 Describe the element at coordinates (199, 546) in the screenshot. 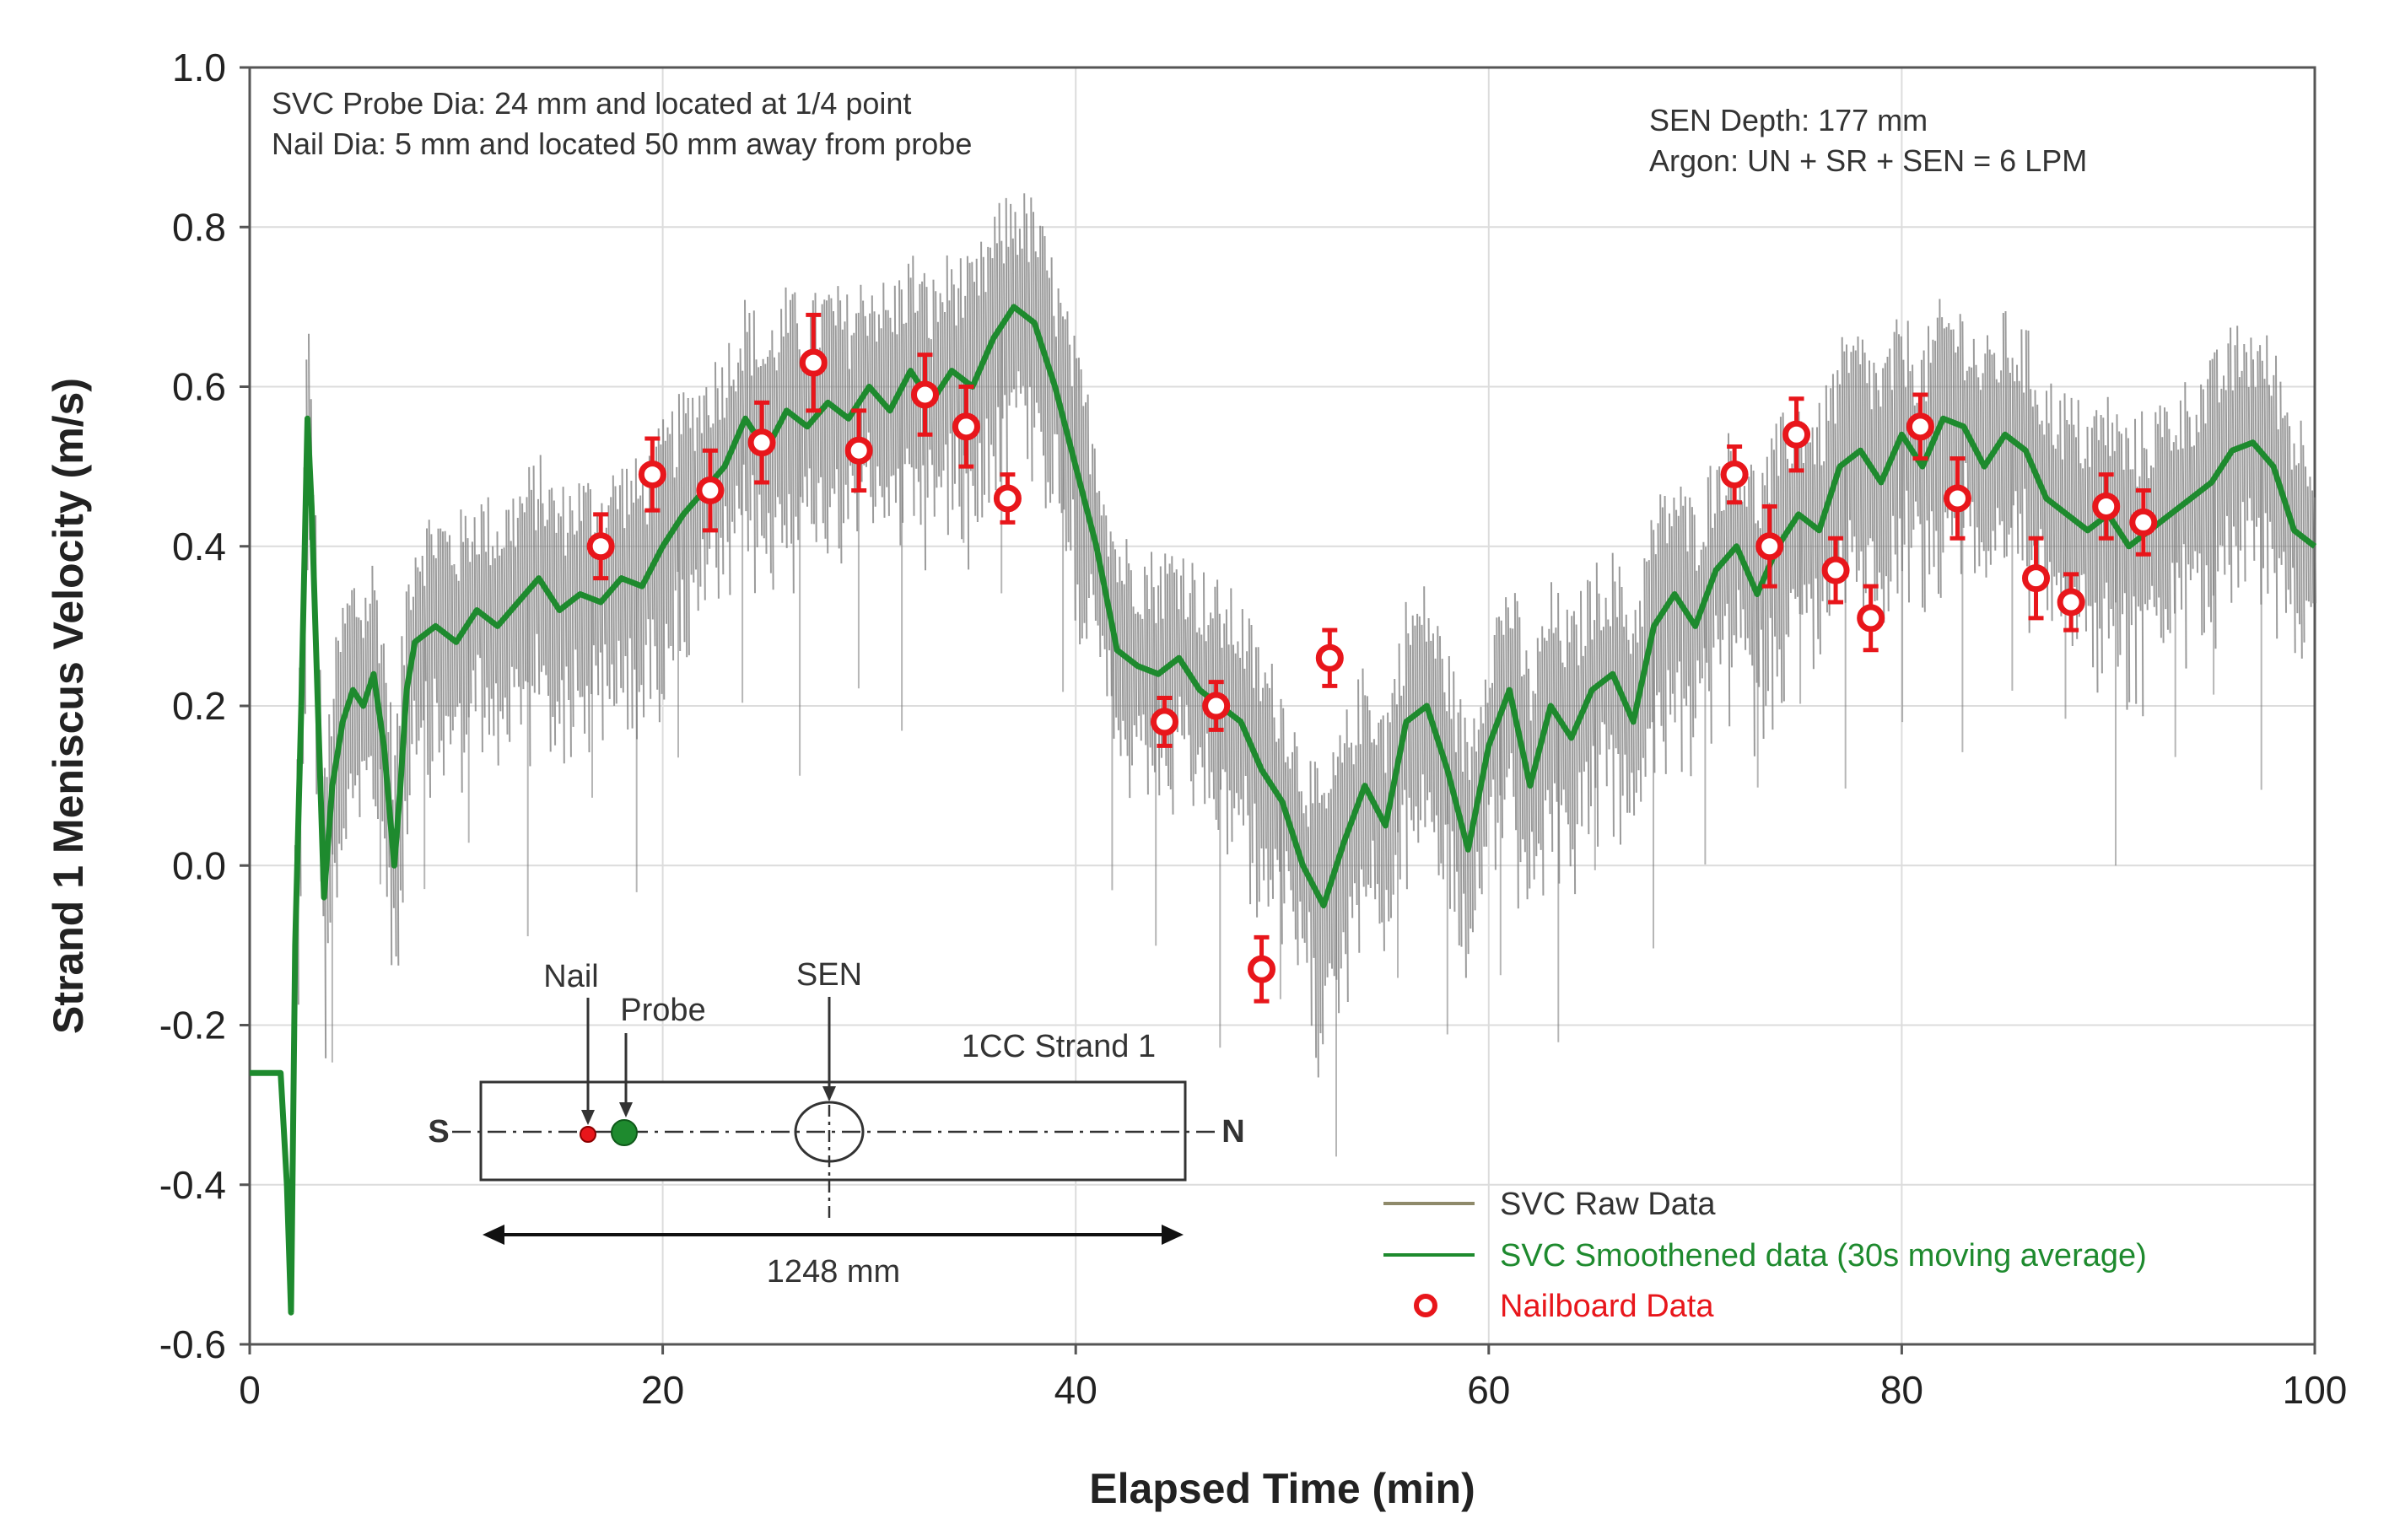

I see `y-tick-label: 0.4` at that location.